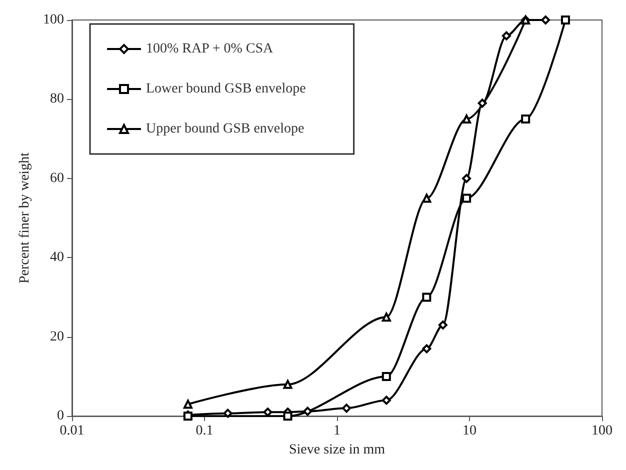  Describe the element at coordinates (57, 336) in the screenshot. I see `y-tick-label: 20` at that location.